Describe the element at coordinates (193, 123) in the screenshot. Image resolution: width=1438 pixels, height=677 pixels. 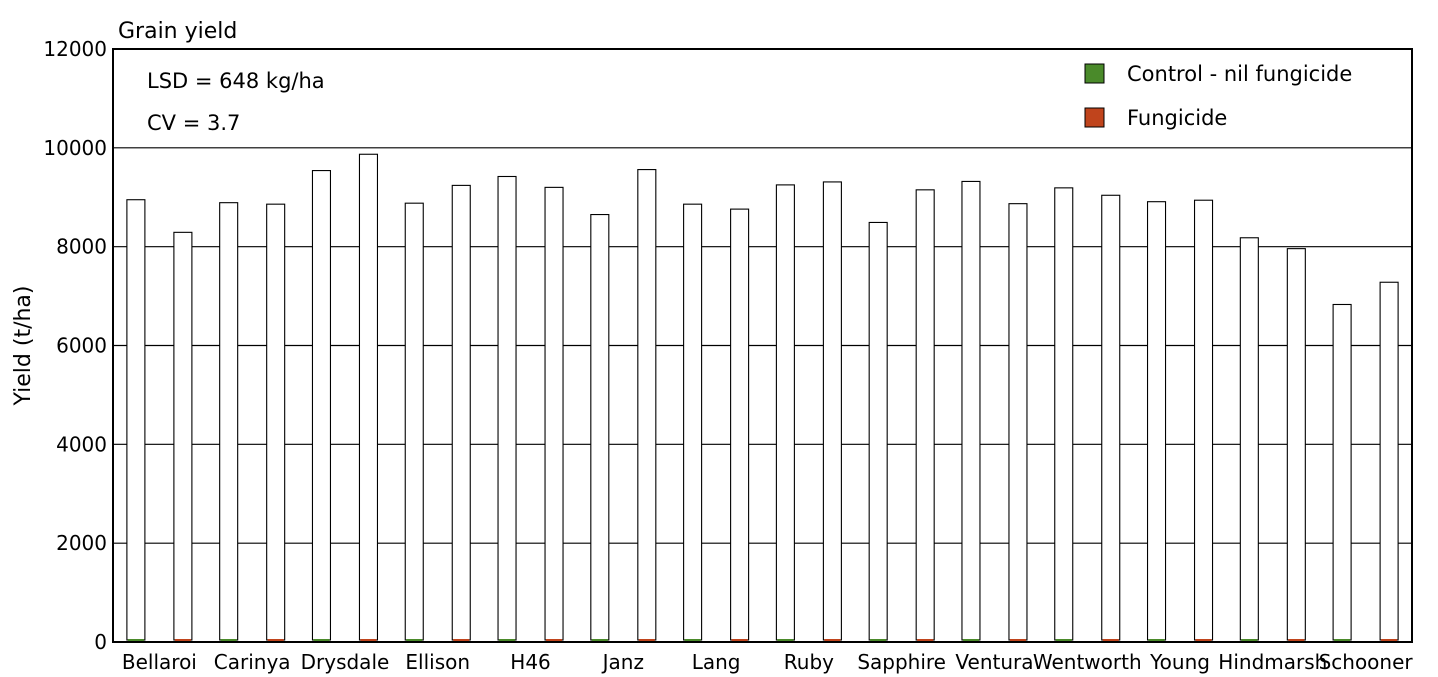
I see `cv-annotation: CV = 3.7` at that location.